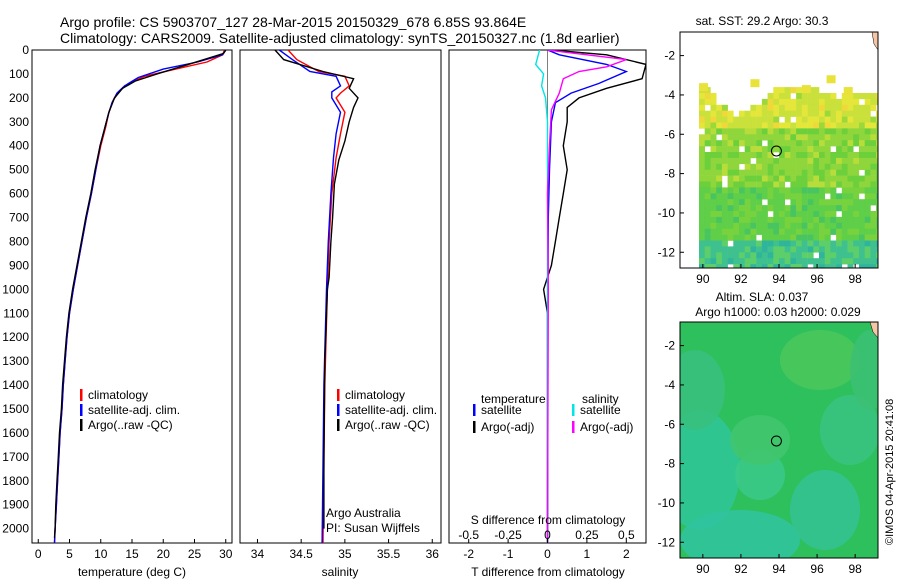  Describe the element at coordinates (19, 170) in the screenshot. I see `depth-tick-label: 500` at that location.